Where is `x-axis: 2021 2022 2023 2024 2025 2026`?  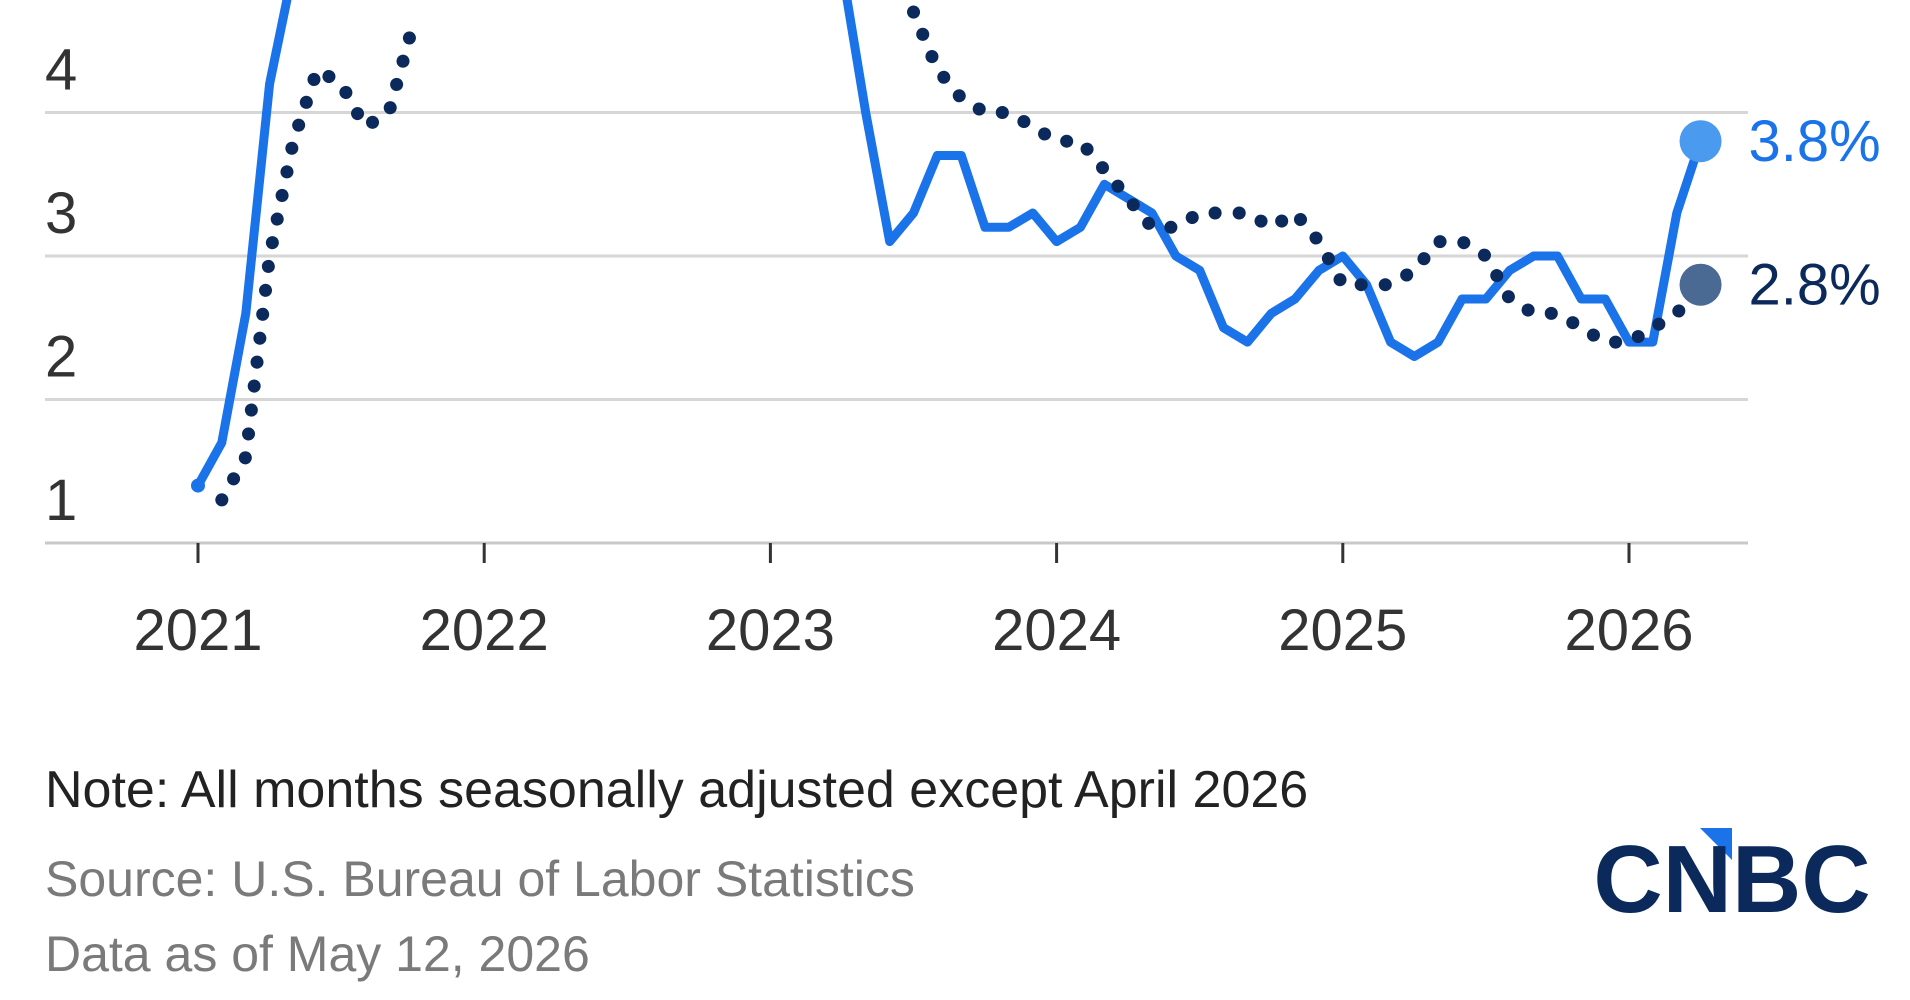 x-axis: 2021 2022 2023 2024 2025 2026 is located at coordinates (913, 603).